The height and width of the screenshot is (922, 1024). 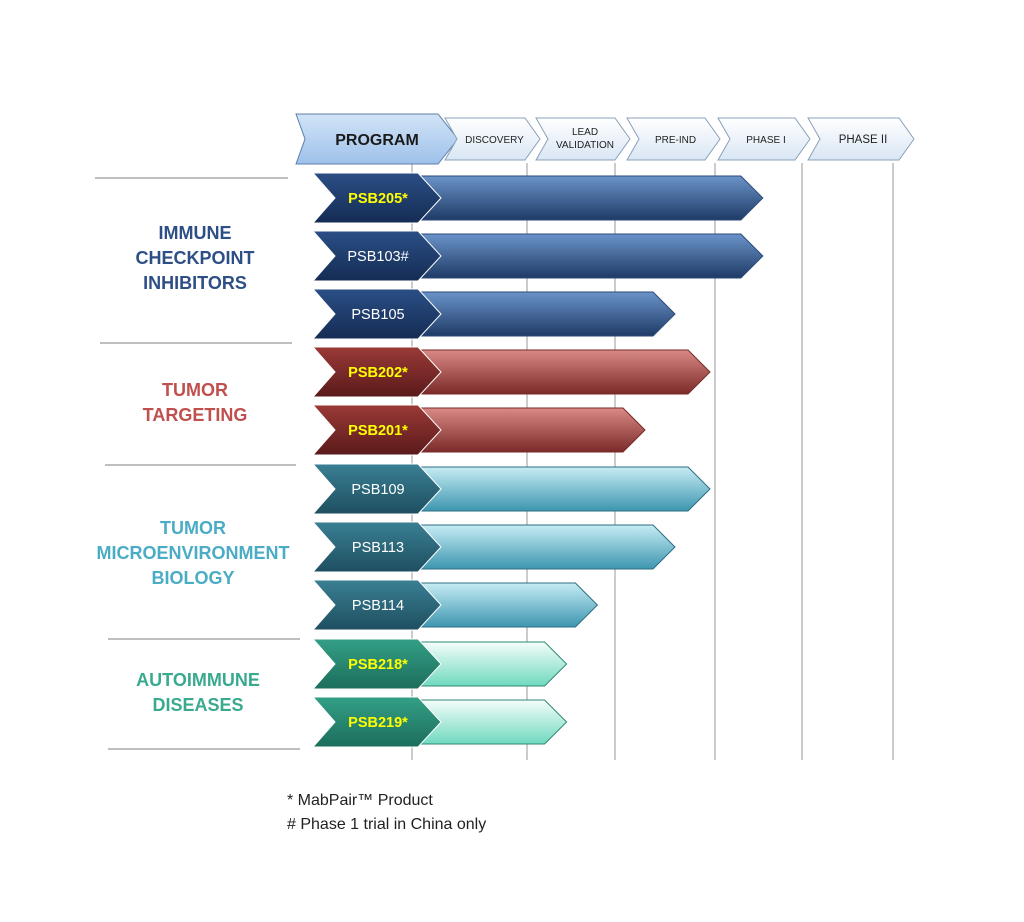 What do you see at coordinates (193, 578) in the screenshot?
I see `category-label-line: BIOLOGY` at bounding box center [193, 578].